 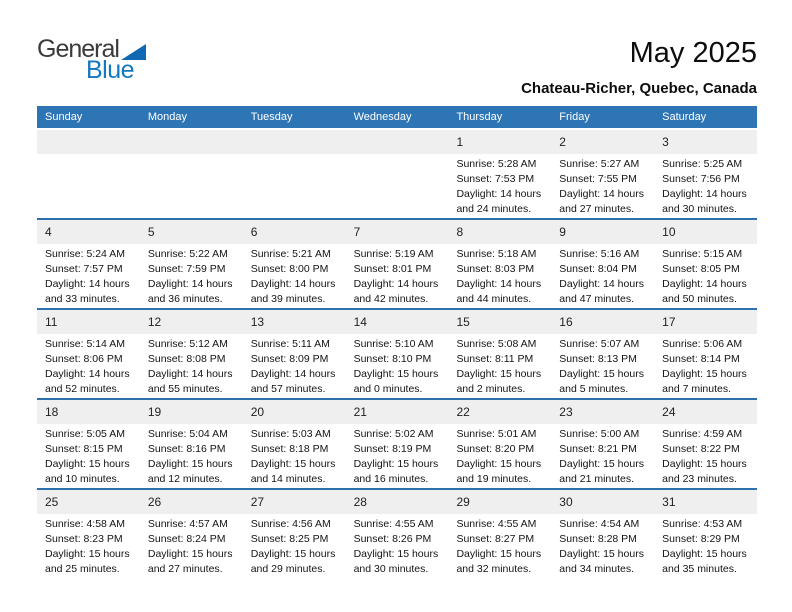 What do you see at coordinates (309, 539) in the screenshot?
I see `sunset-value: 8:25 PM` at bounding box center [309, 539].